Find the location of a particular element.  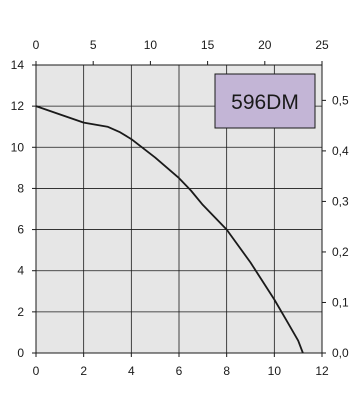

y-right-tick-label: 0,5 is located at coordinates (340, 100).